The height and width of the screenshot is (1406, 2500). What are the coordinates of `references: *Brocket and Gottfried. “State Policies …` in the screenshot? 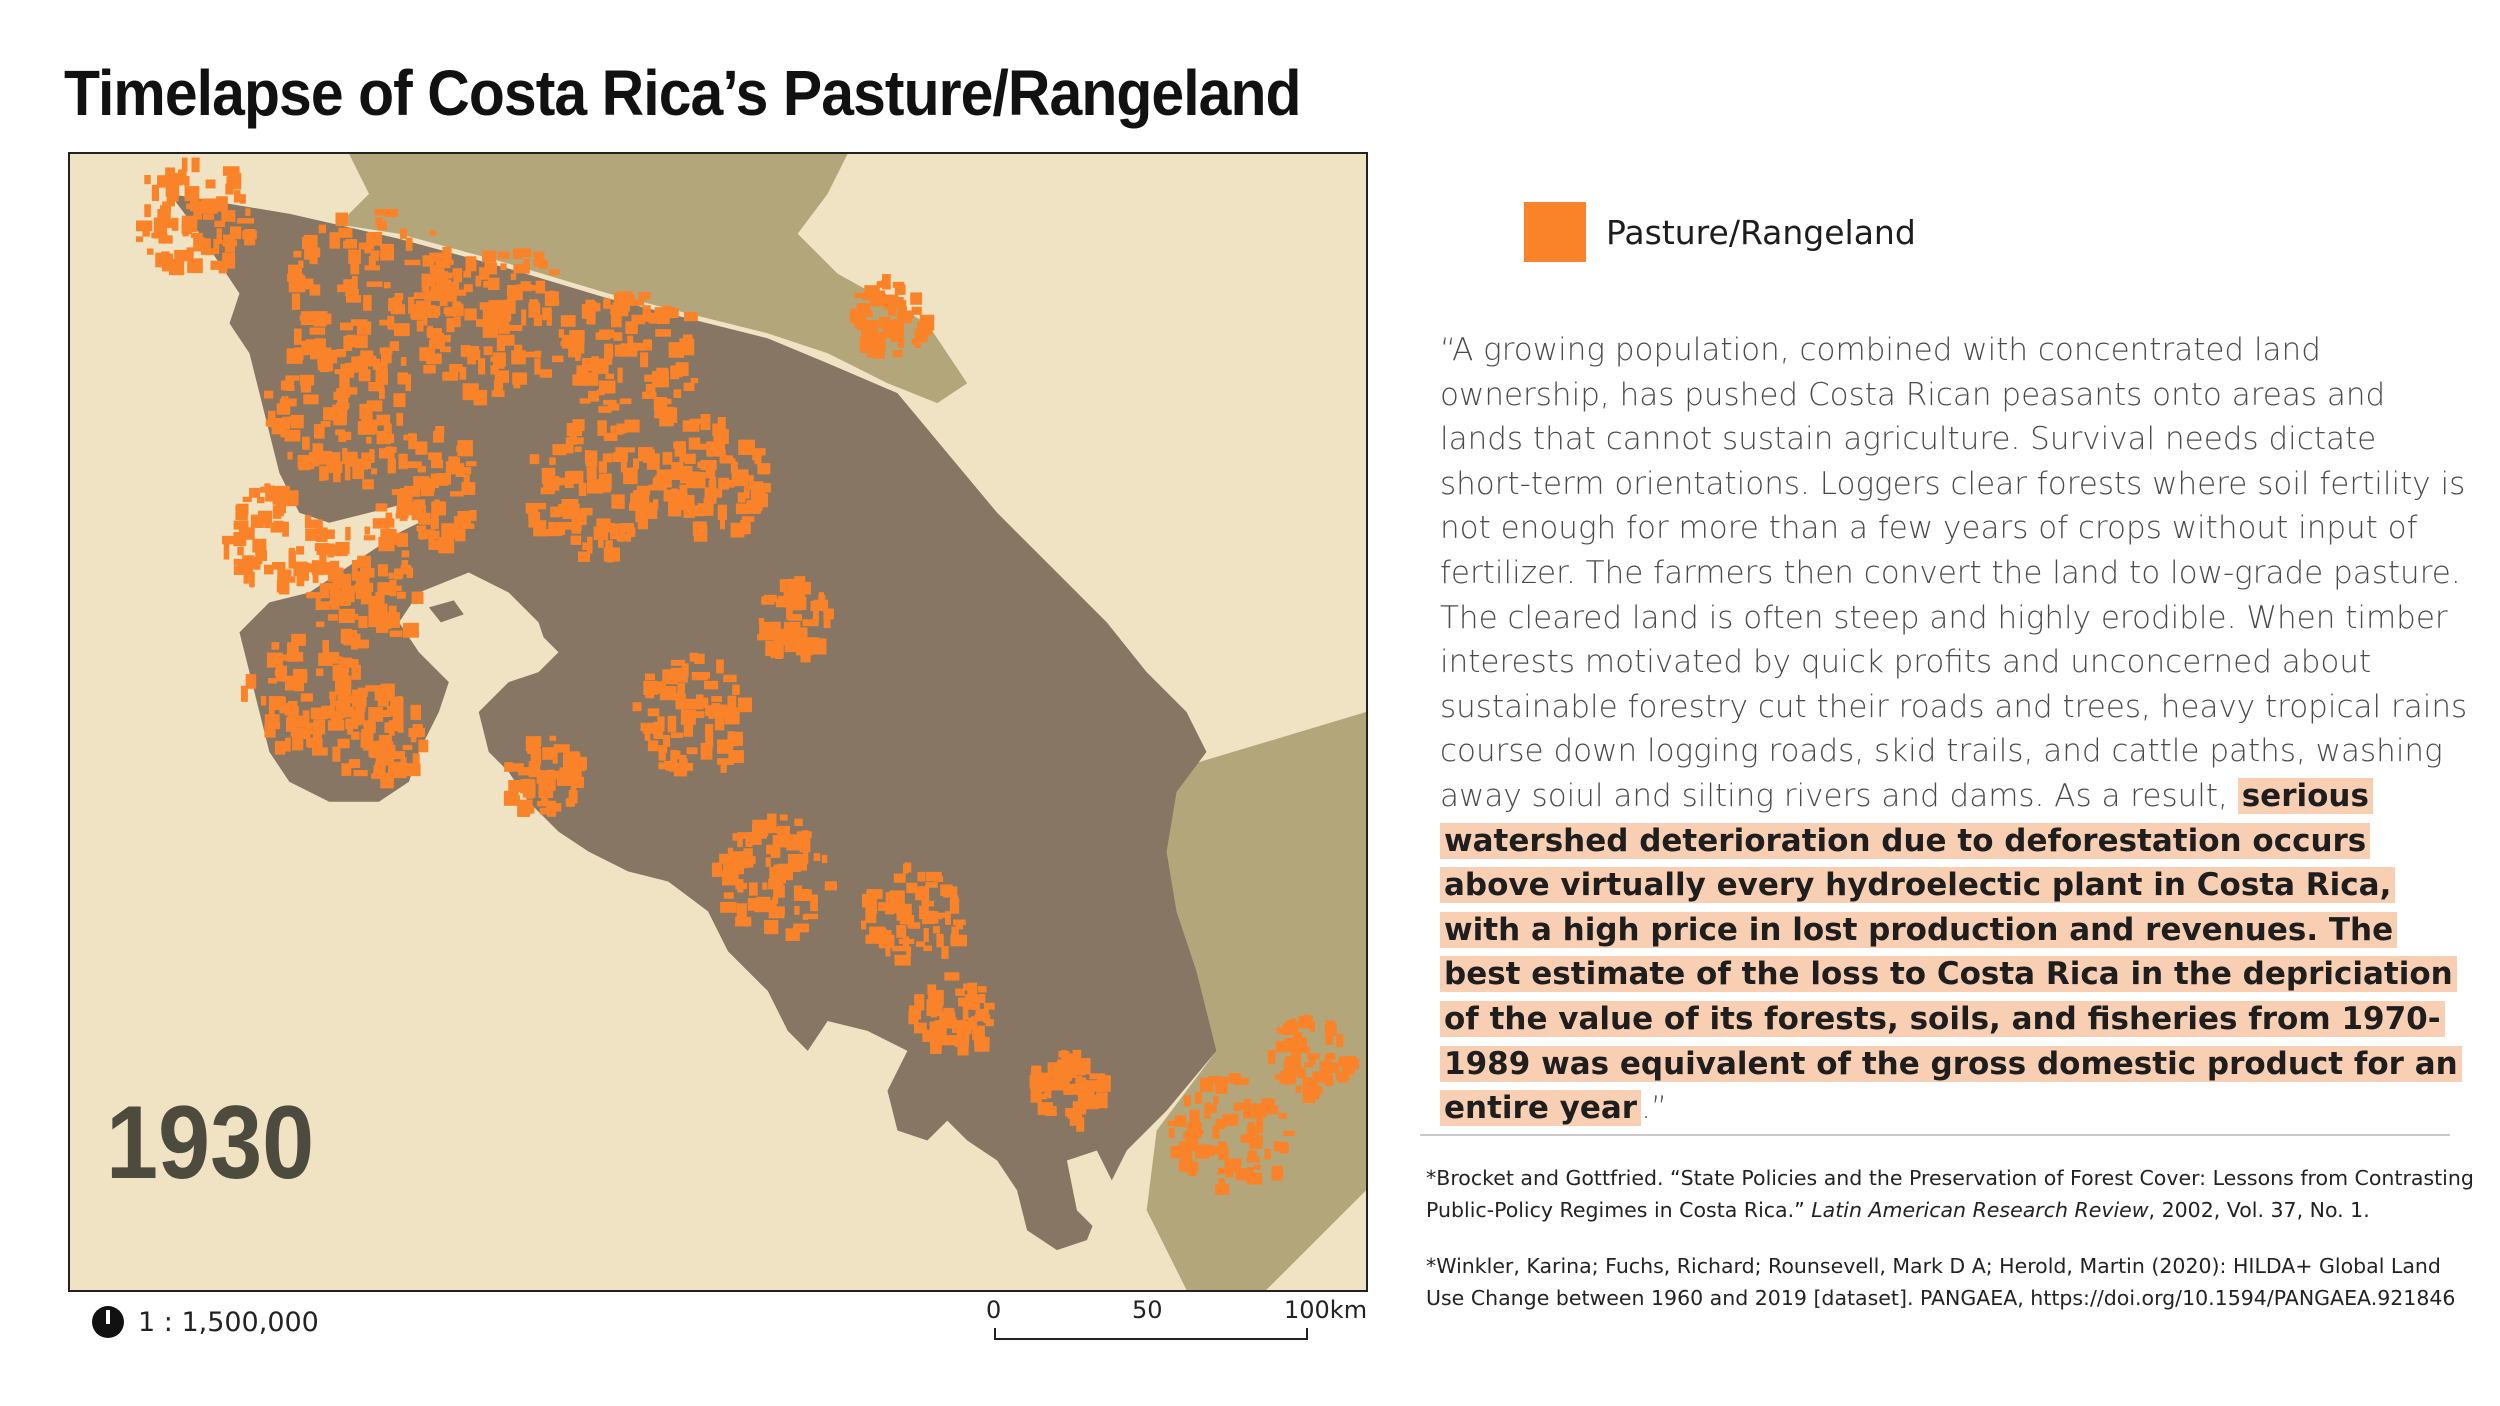 It's located at (1951, 1250).